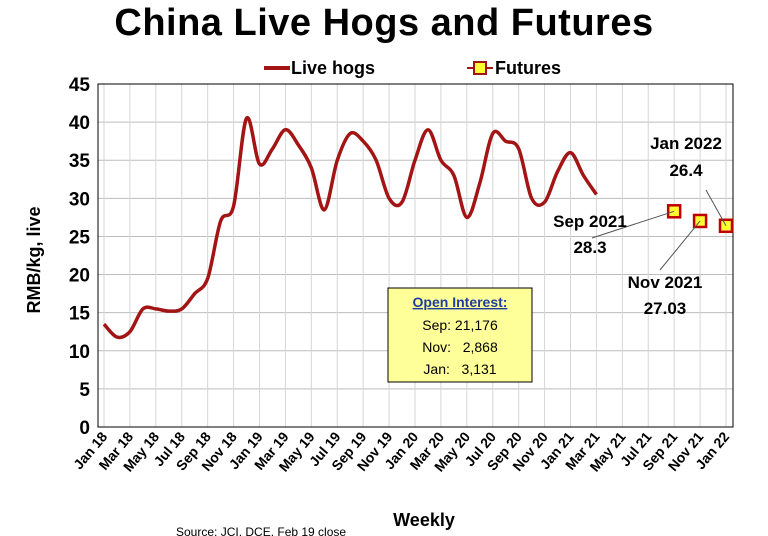 The image size is (768, 536). What do you see at coordinates (460, 325) in the screenshot?
I see `open-interest-sep: Sep: 21,176` at bounding box center [460, 325].